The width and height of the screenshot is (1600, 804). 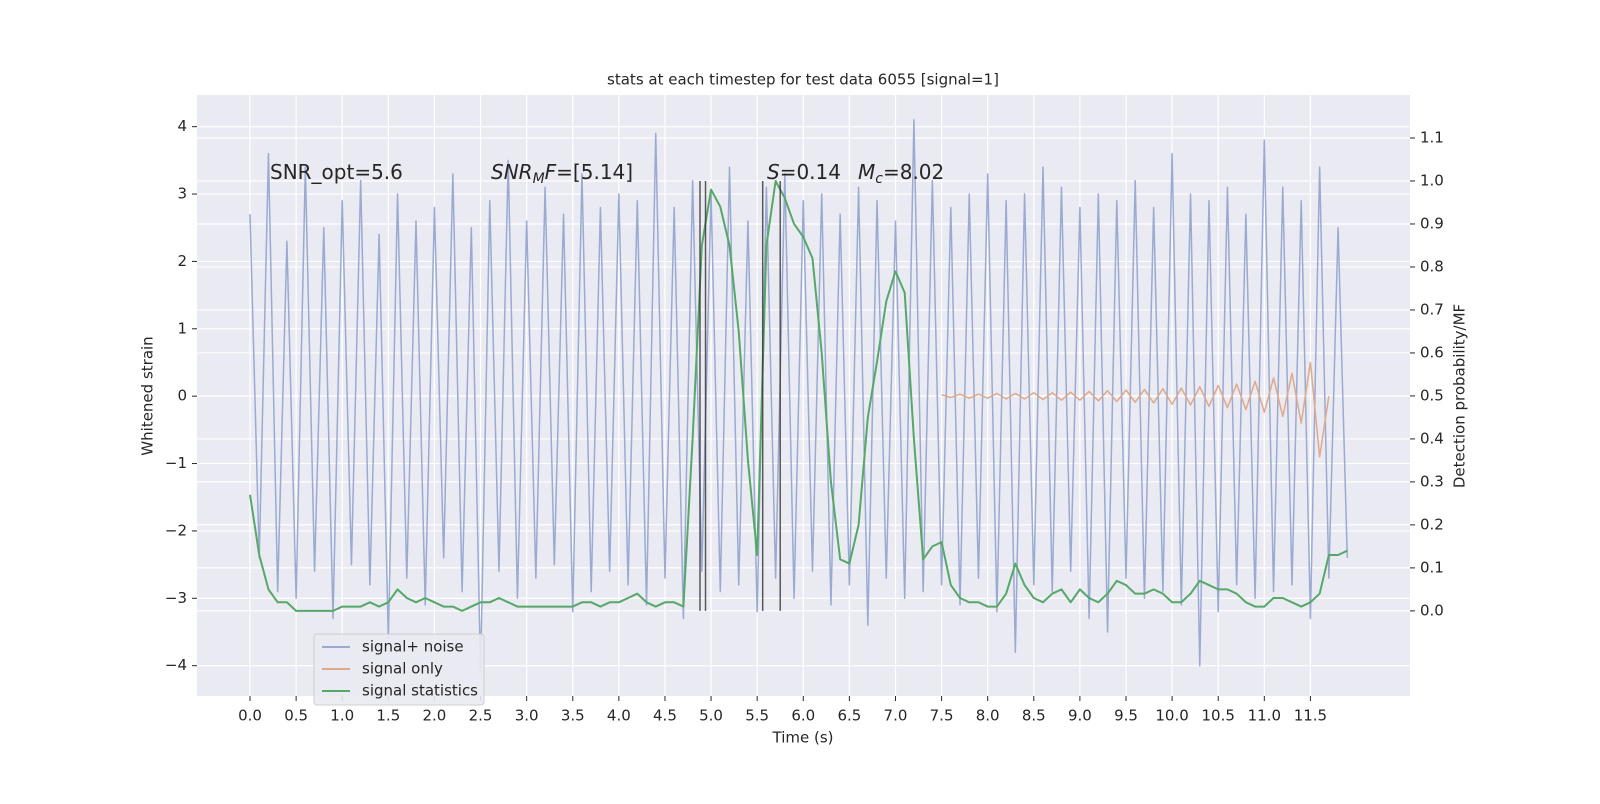 I want to click on series-line, so click(x=1135, y=409).